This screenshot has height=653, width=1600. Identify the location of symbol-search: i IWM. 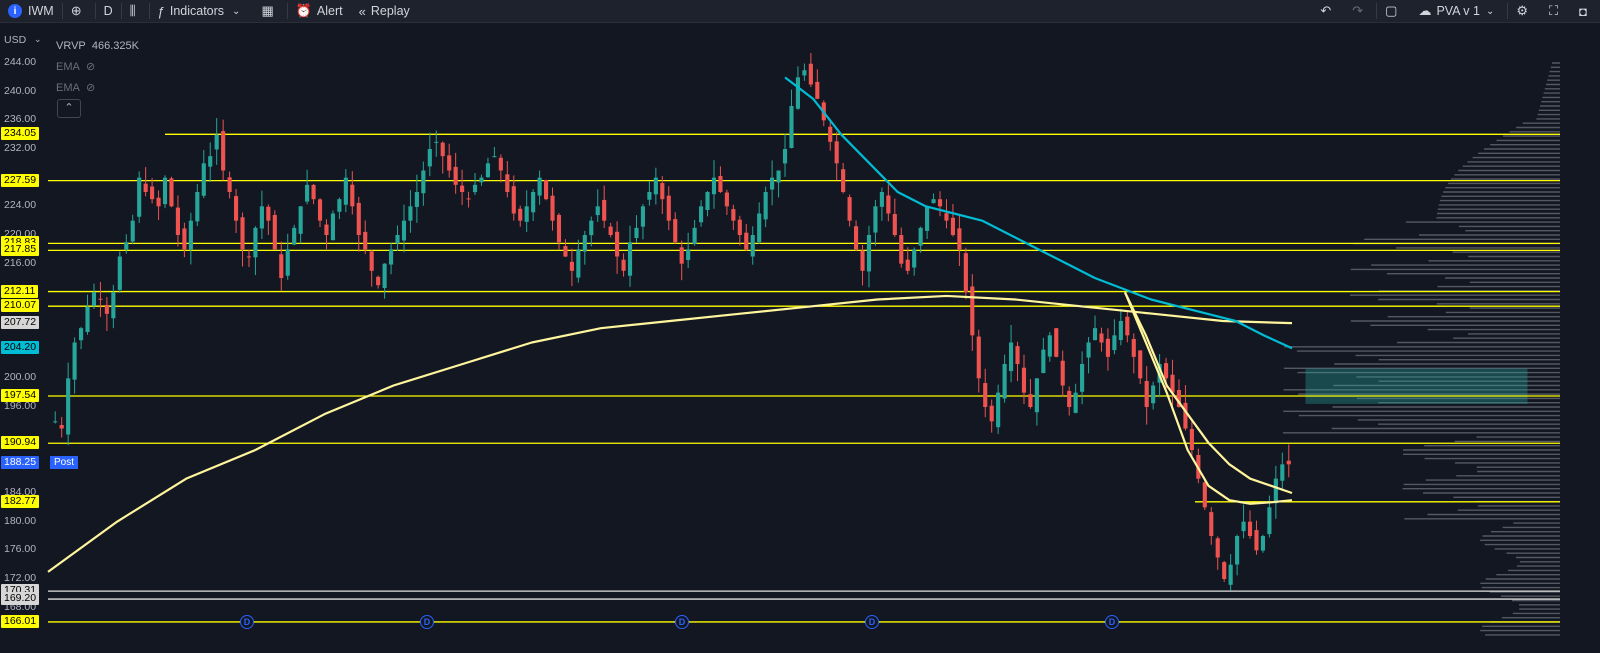
(31, 11).